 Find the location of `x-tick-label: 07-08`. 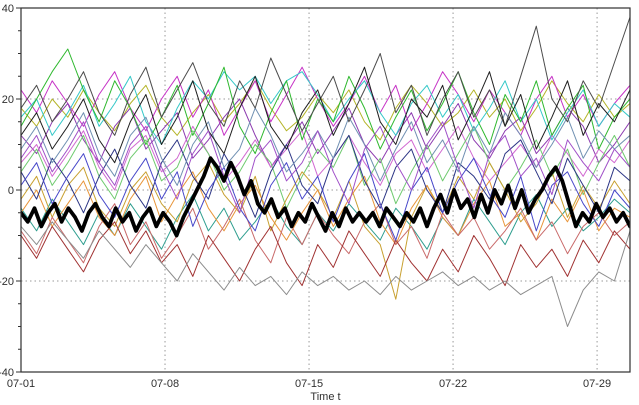

x-tick-label: 07-08 is located at coordinates (165, 384).